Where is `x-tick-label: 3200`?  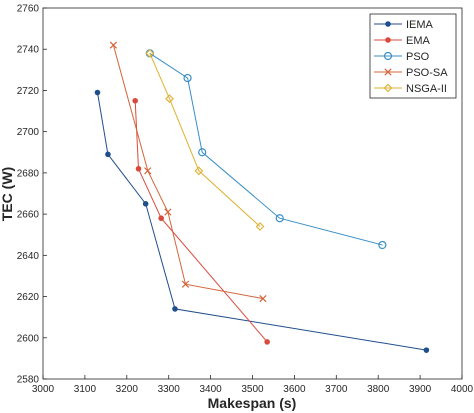 x-tick-label: 3200 is located at coordinates (127, 389).